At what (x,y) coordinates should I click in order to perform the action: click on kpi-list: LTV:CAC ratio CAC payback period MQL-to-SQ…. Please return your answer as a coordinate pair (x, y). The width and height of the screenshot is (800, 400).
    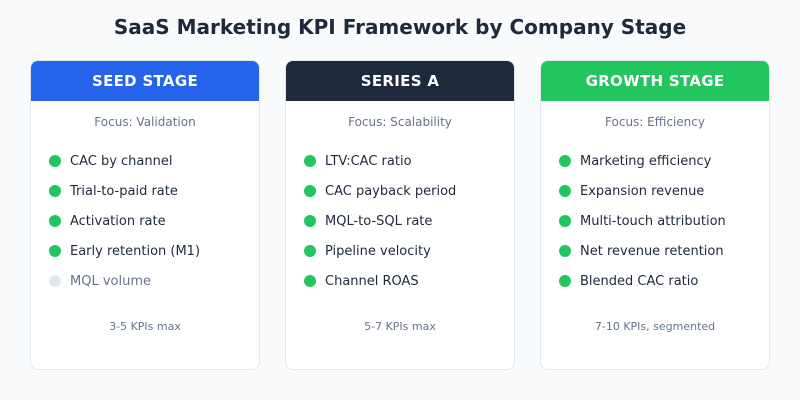
    Looking at the image, I should click on (400, 221).